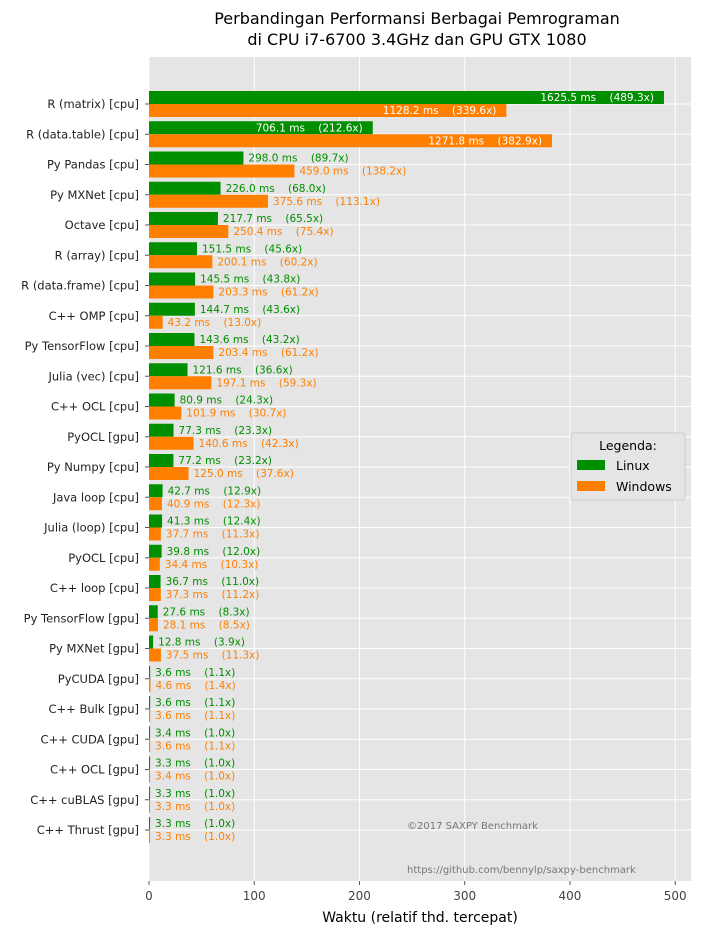  What do you see at coordinates (628, 445) in the screenshot?
I see `legend-title: Legenda:` at bounding box center [628, 445].